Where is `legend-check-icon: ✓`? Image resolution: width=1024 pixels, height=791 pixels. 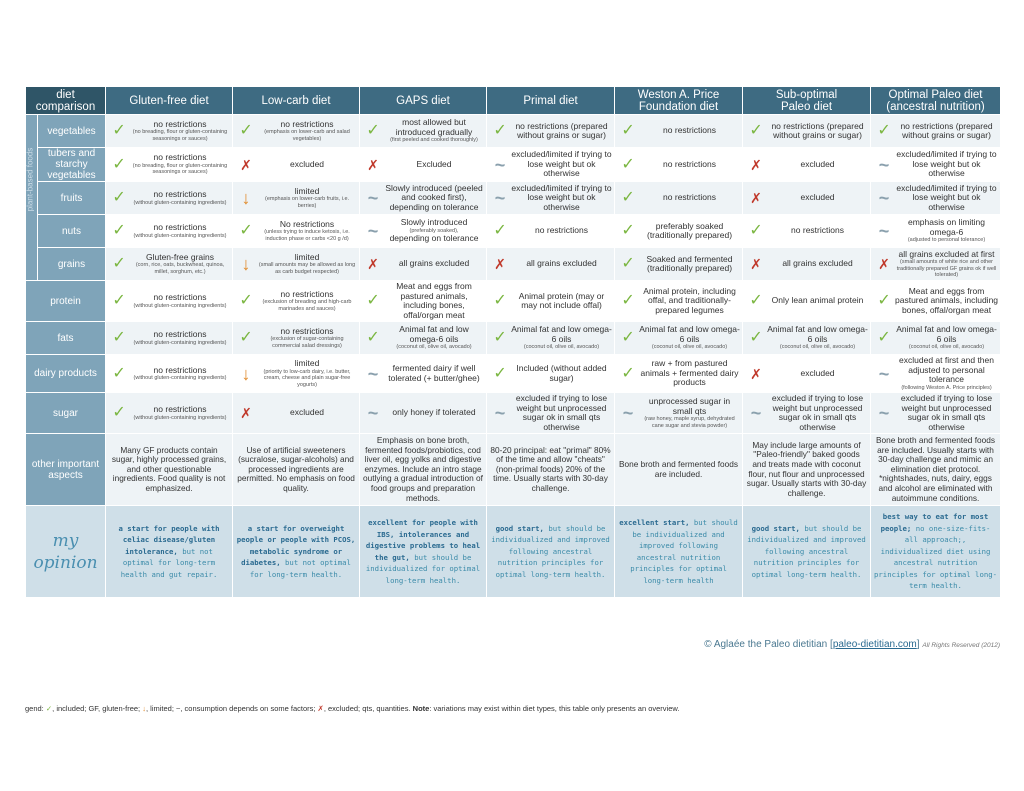
legend-check-icon: ✓ is located at coordinates (49, 708).